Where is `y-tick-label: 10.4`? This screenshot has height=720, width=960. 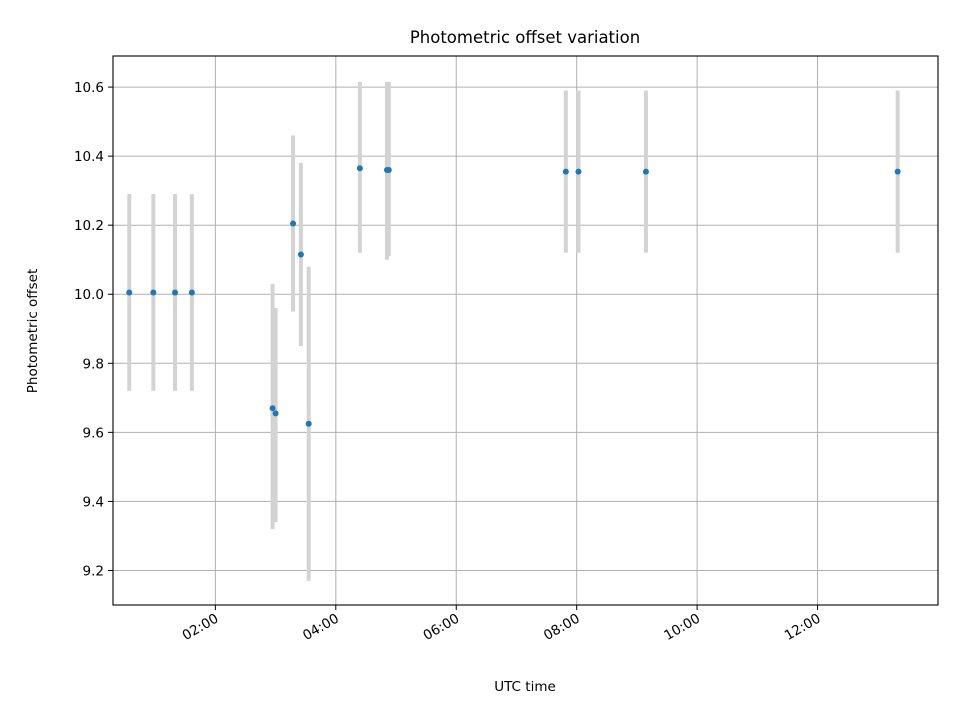 y-tick-label: 10.4 is located at coordinates (89, 157).